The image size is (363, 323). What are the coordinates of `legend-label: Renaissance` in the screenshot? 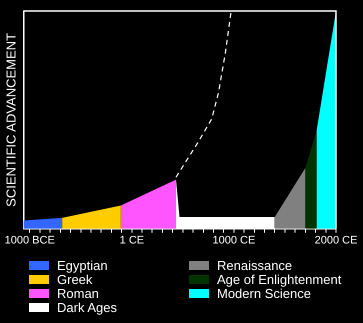 It's located at (254, 265).